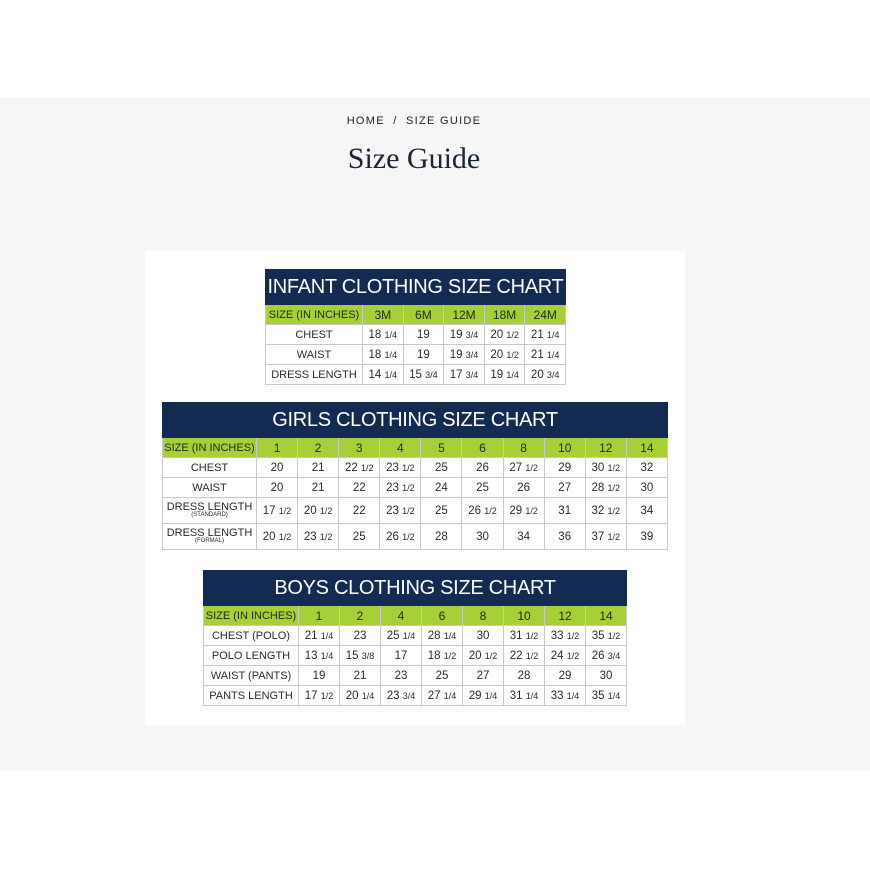 The image size is (870, 870). What do you see at coordinates (415, 354) in the screenshot?
I see `table-row: WAIST 18 1/4 19 19 3/4 20 1/2 21 1/4` at bounding box center [415, 354].